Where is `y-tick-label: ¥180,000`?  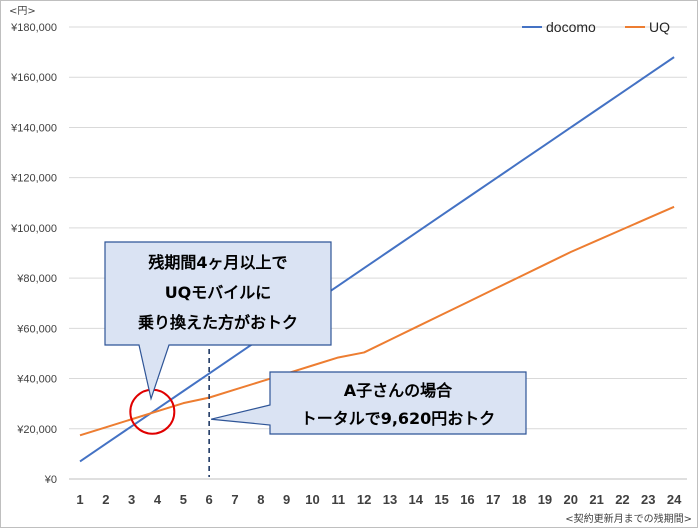
y-tick-label: ¥180,000 is located at coordinates (33, 28).